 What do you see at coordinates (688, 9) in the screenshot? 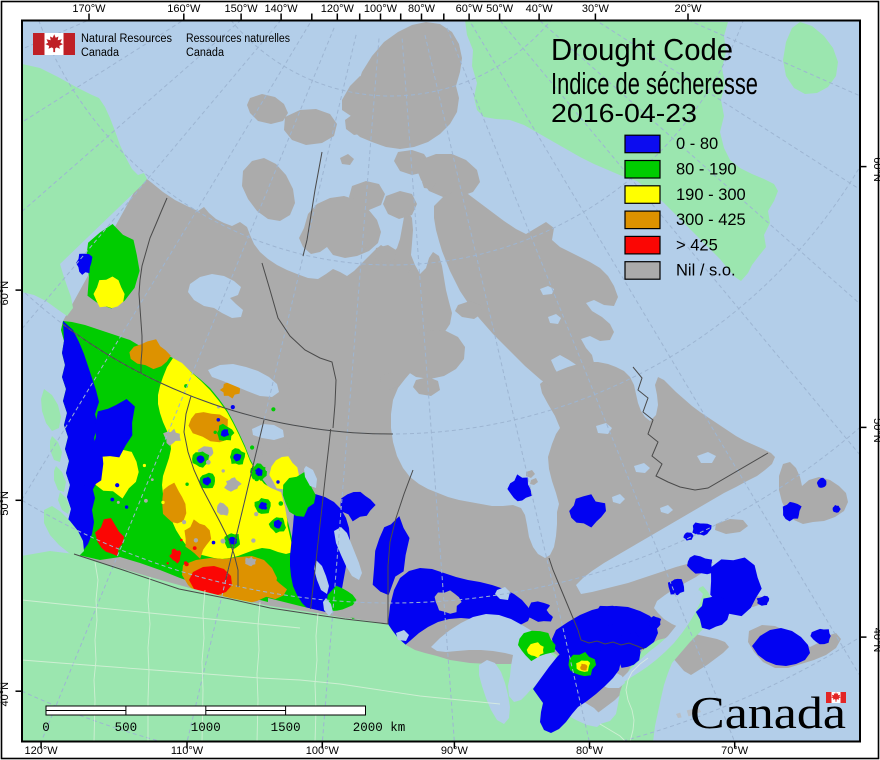
I see `svg-text: 20°W` at bounding box center [688, 9].